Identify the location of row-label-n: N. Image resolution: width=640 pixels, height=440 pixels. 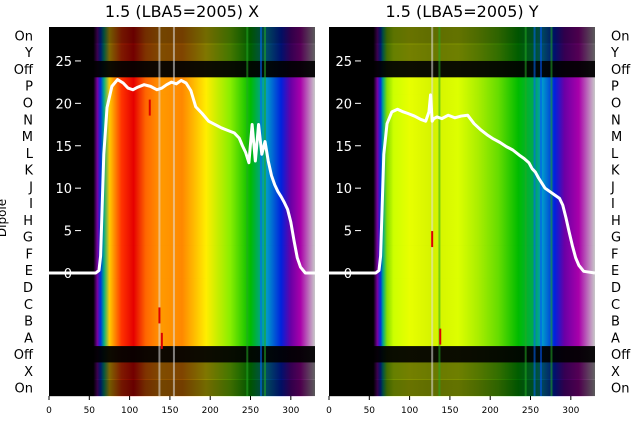
(616, 120).